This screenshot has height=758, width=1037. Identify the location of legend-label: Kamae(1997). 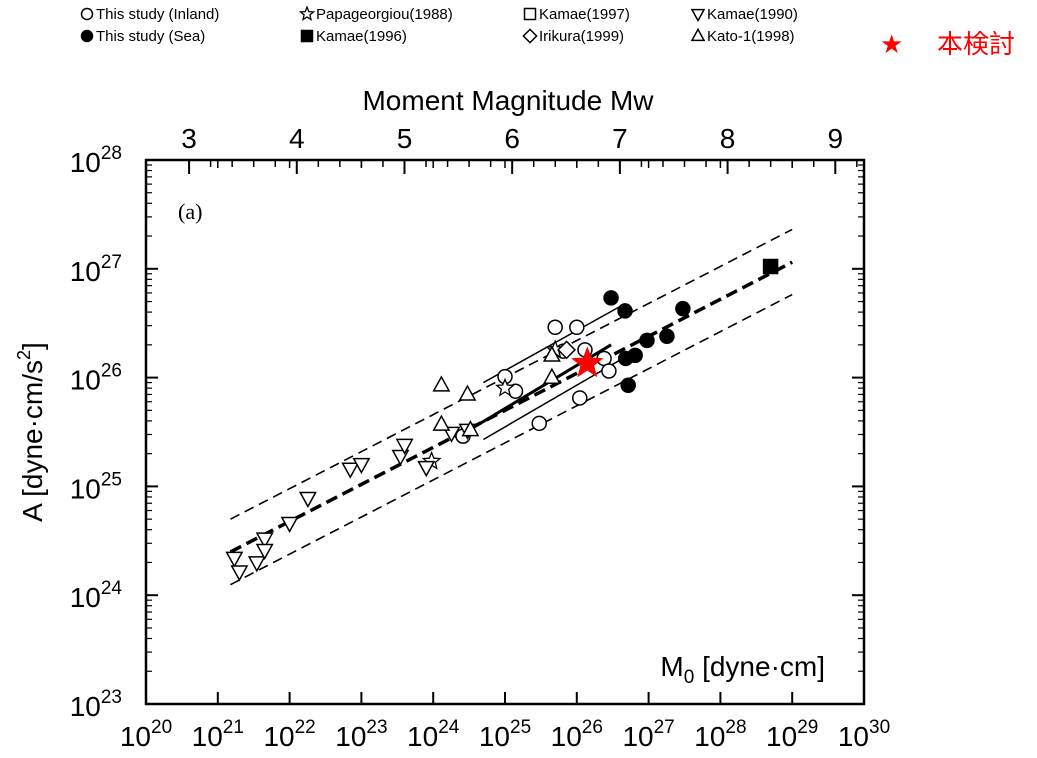
(584, 14).